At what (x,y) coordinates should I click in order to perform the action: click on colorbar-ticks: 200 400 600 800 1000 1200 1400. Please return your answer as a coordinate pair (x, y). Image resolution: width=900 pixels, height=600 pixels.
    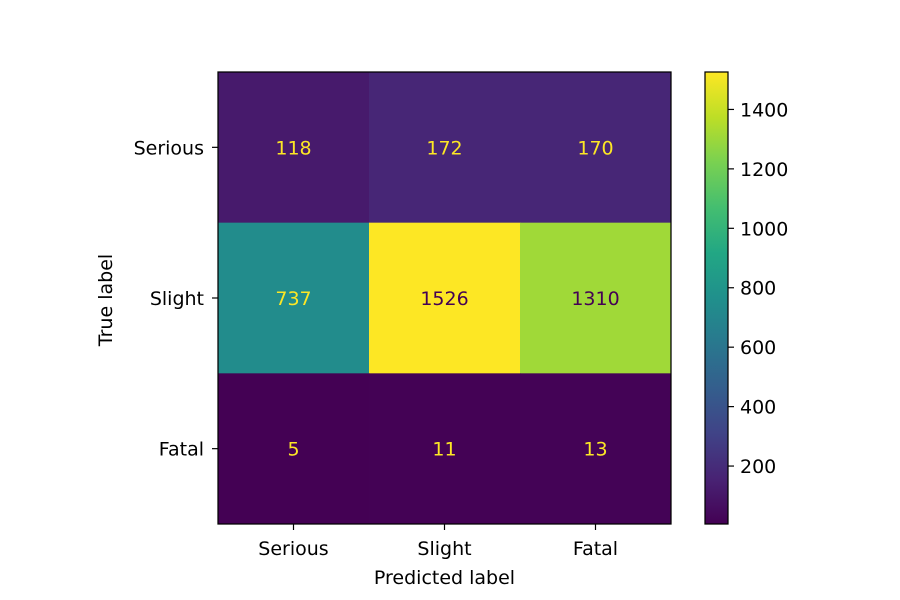
    Looking at the image, I should click on (758, 288).